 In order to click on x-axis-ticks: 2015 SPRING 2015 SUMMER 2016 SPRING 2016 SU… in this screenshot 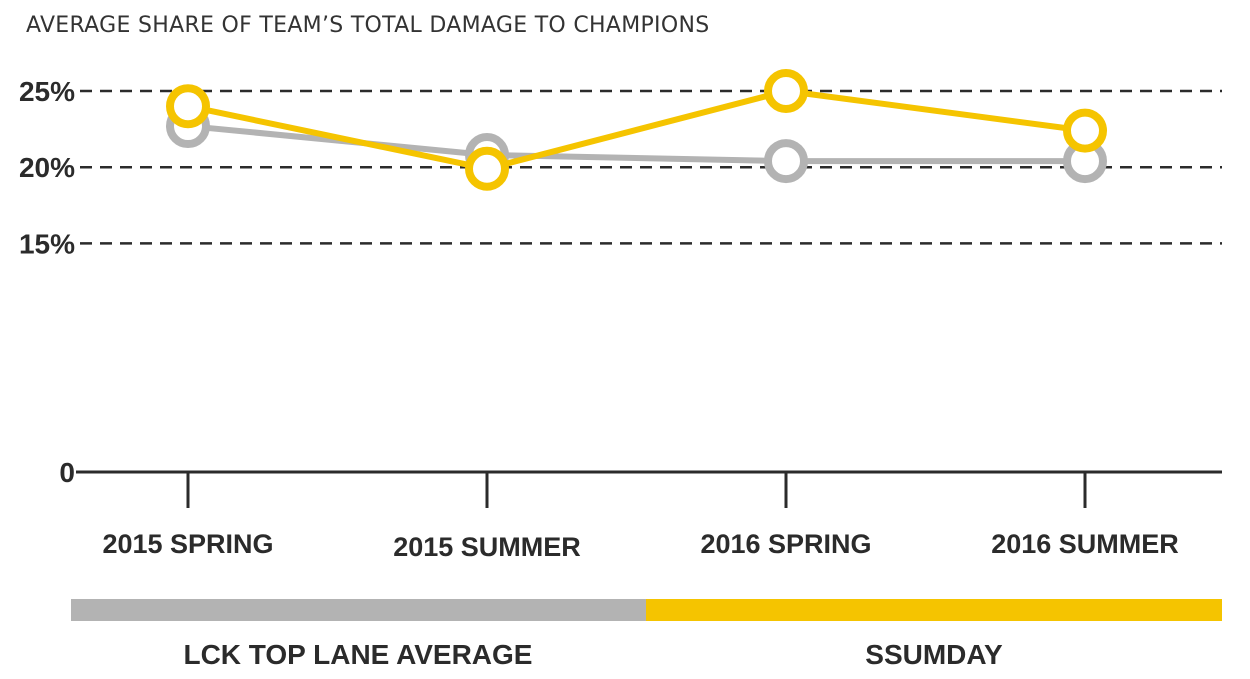, I will do `click(640, 517)`.